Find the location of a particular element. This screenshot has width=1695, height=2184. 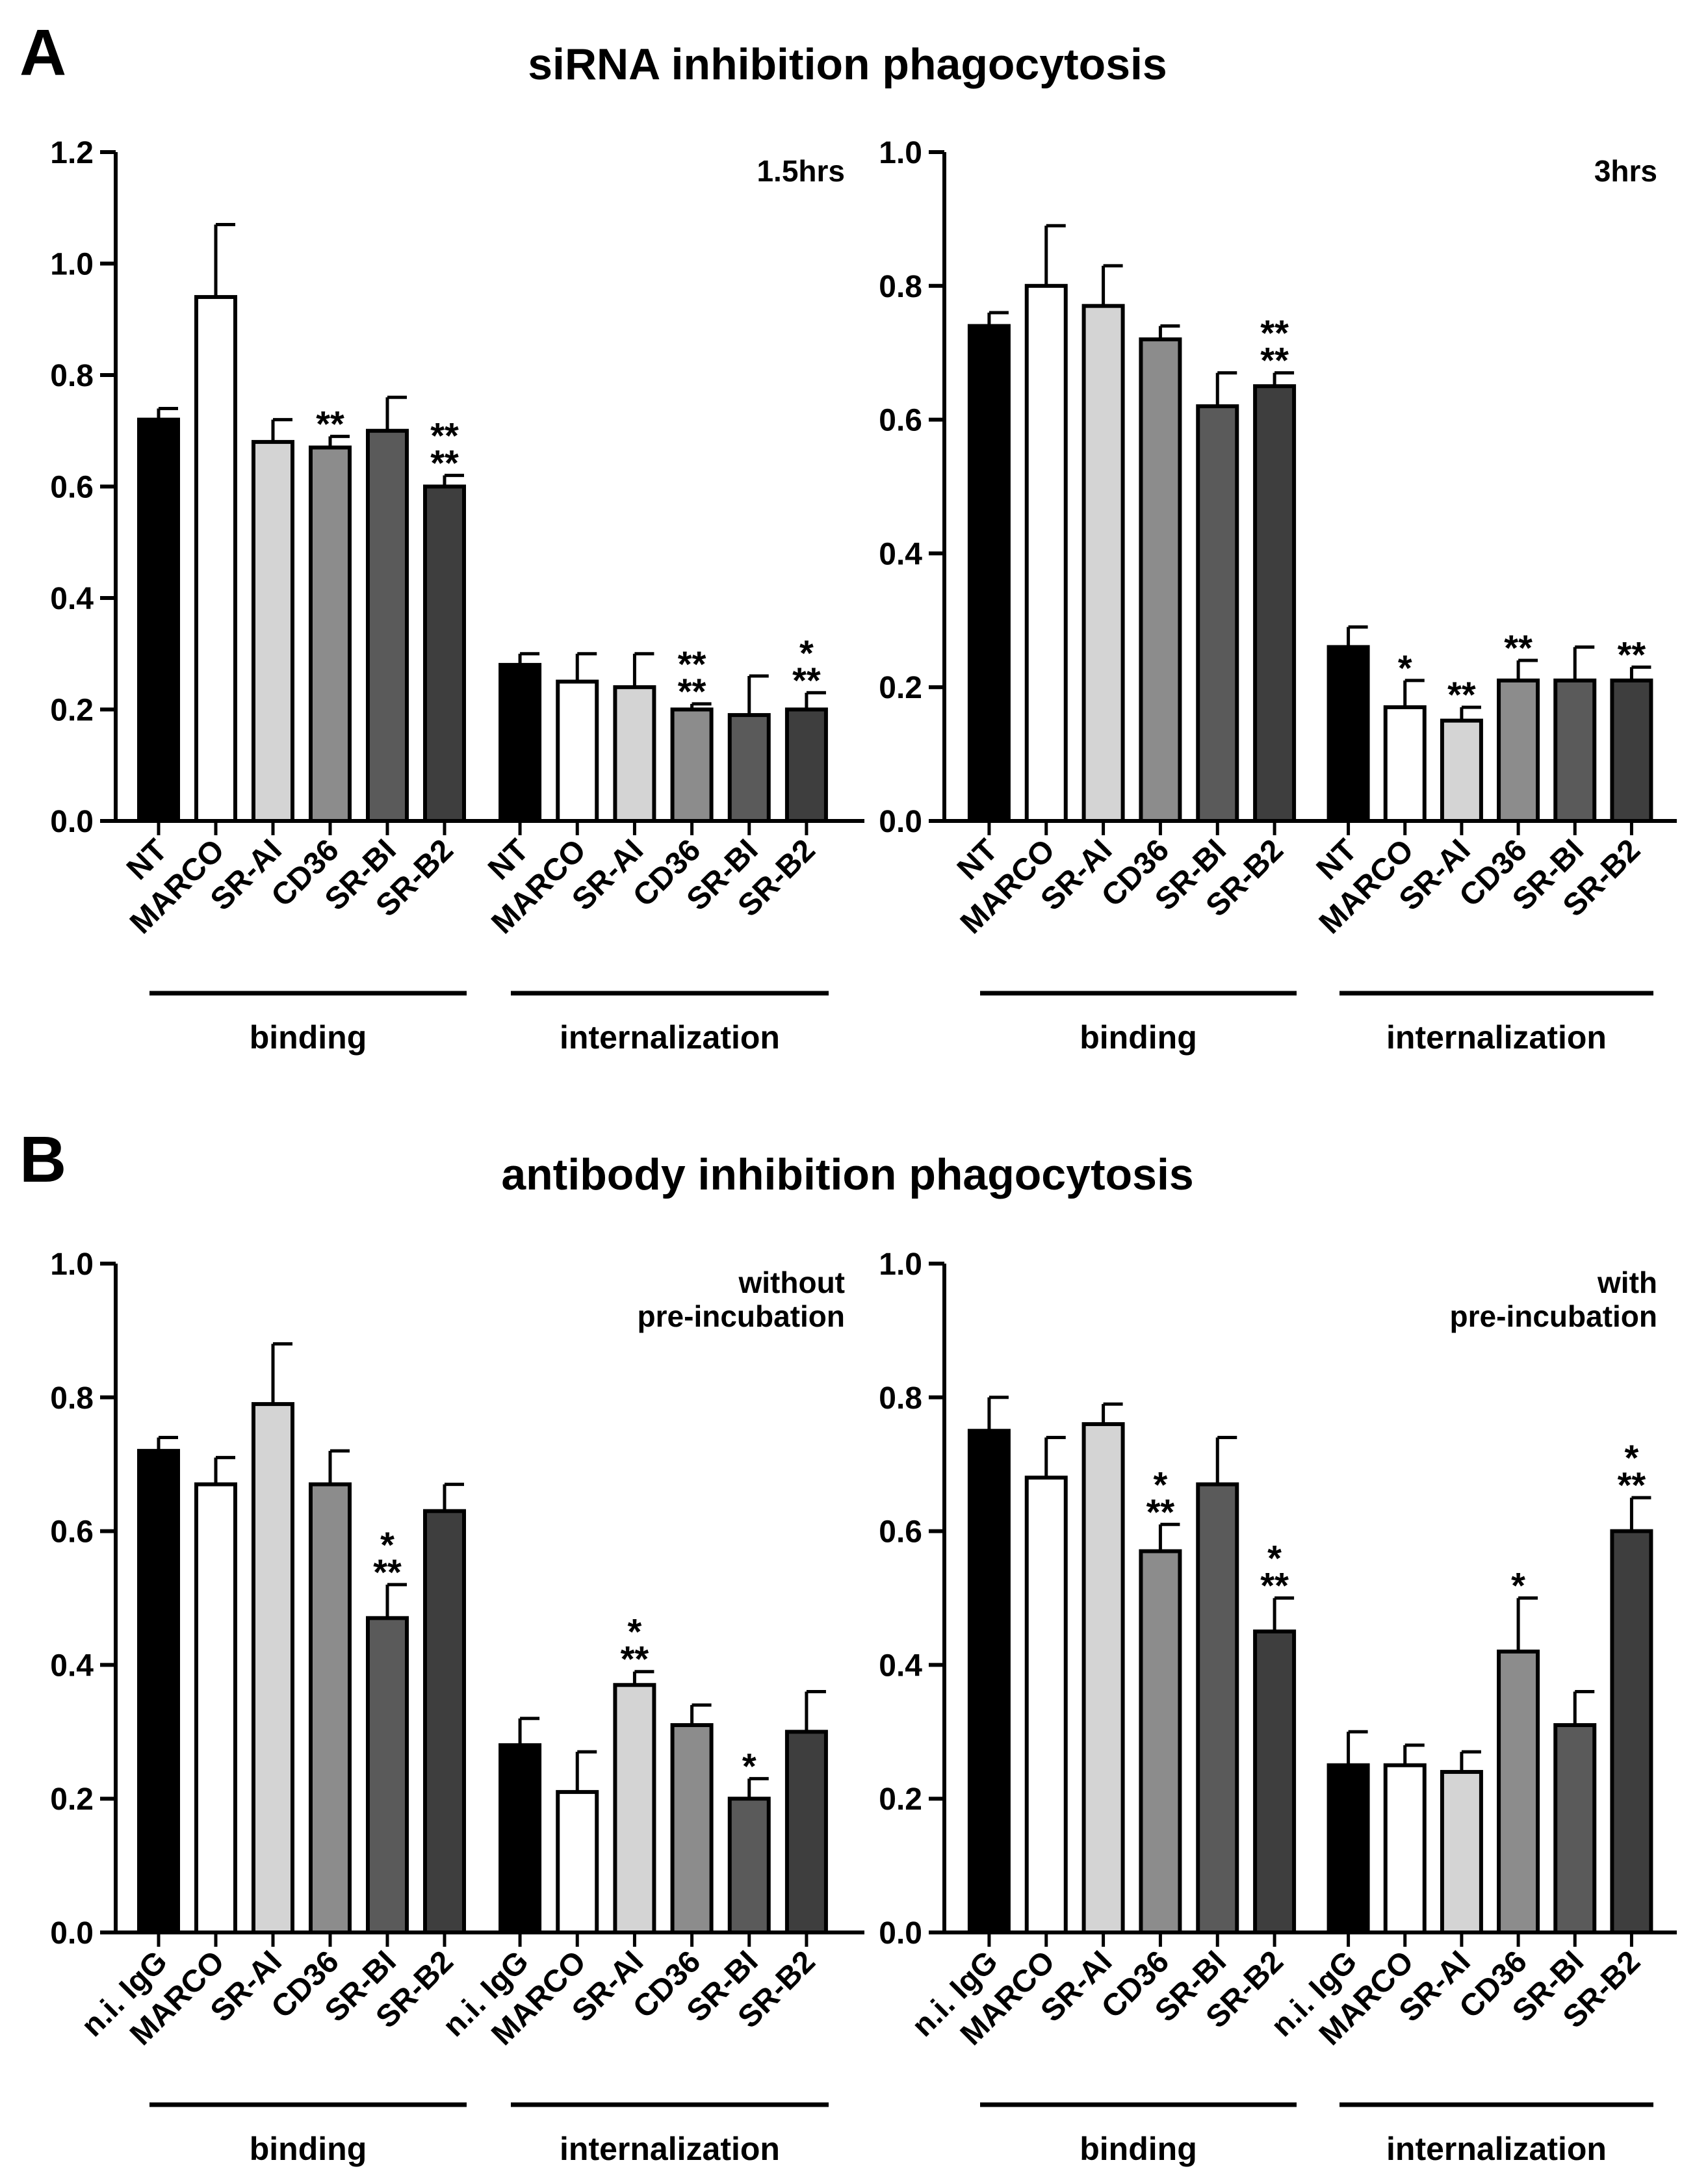

corner-label: with is located at coordinates (1627, 1282).